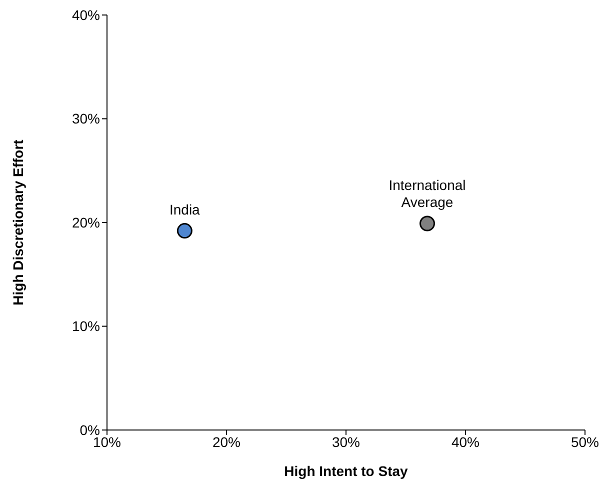 The width and height of the screenshot is (611, 488). What do you see at coordinates (86, 222) in the screenshot?
I see `y-tick-label: 20%` at bounding box center [86, 222].